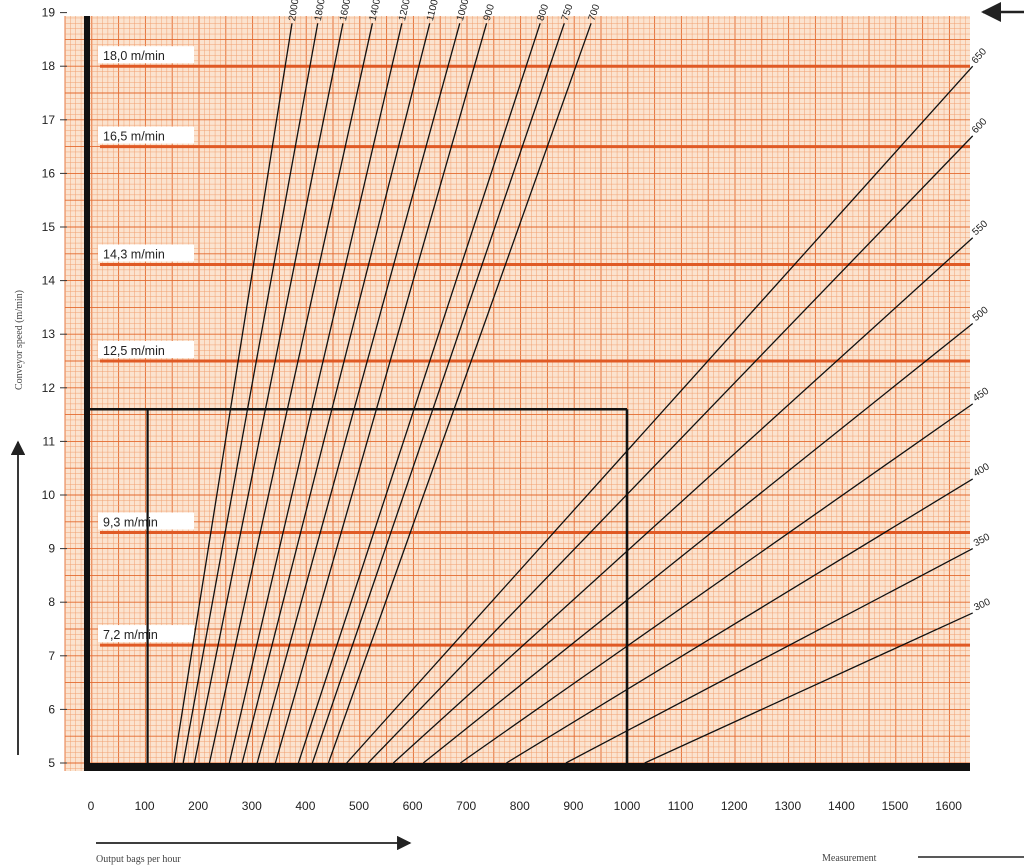 The image size is (1026, 867). What do you see at coordinates (568, 13) in the screenshot?
I see `line-label-750: 750` at bounding box center [568, 13].